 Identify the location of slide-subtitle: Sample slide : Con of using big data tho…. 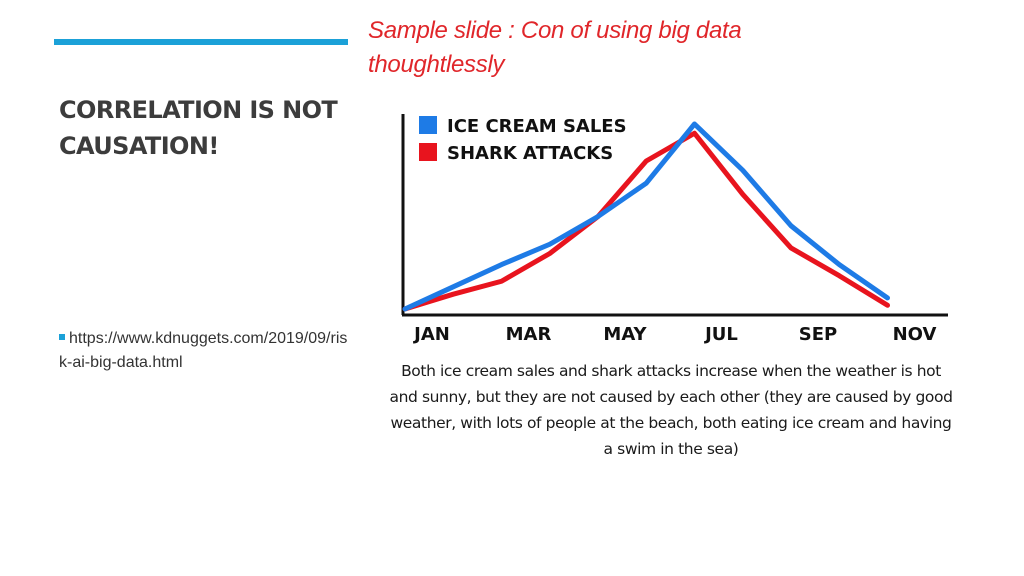
(555, 47).